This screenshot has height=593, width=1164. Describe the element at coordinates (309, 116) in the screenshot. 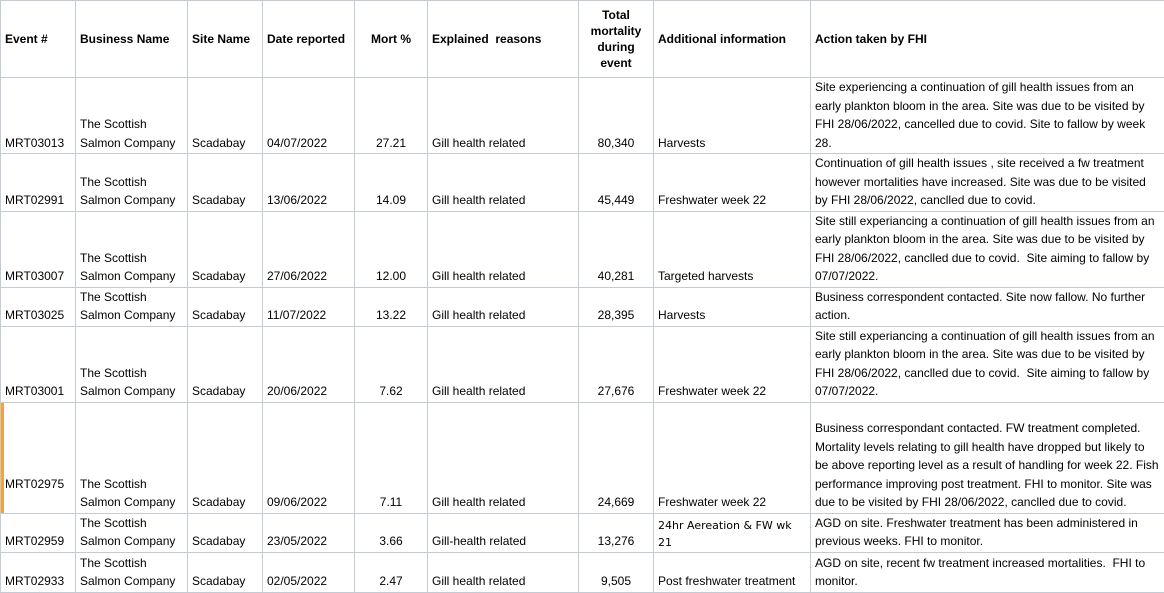

I see `cell-date-reported: 04/07/2022` at that location.